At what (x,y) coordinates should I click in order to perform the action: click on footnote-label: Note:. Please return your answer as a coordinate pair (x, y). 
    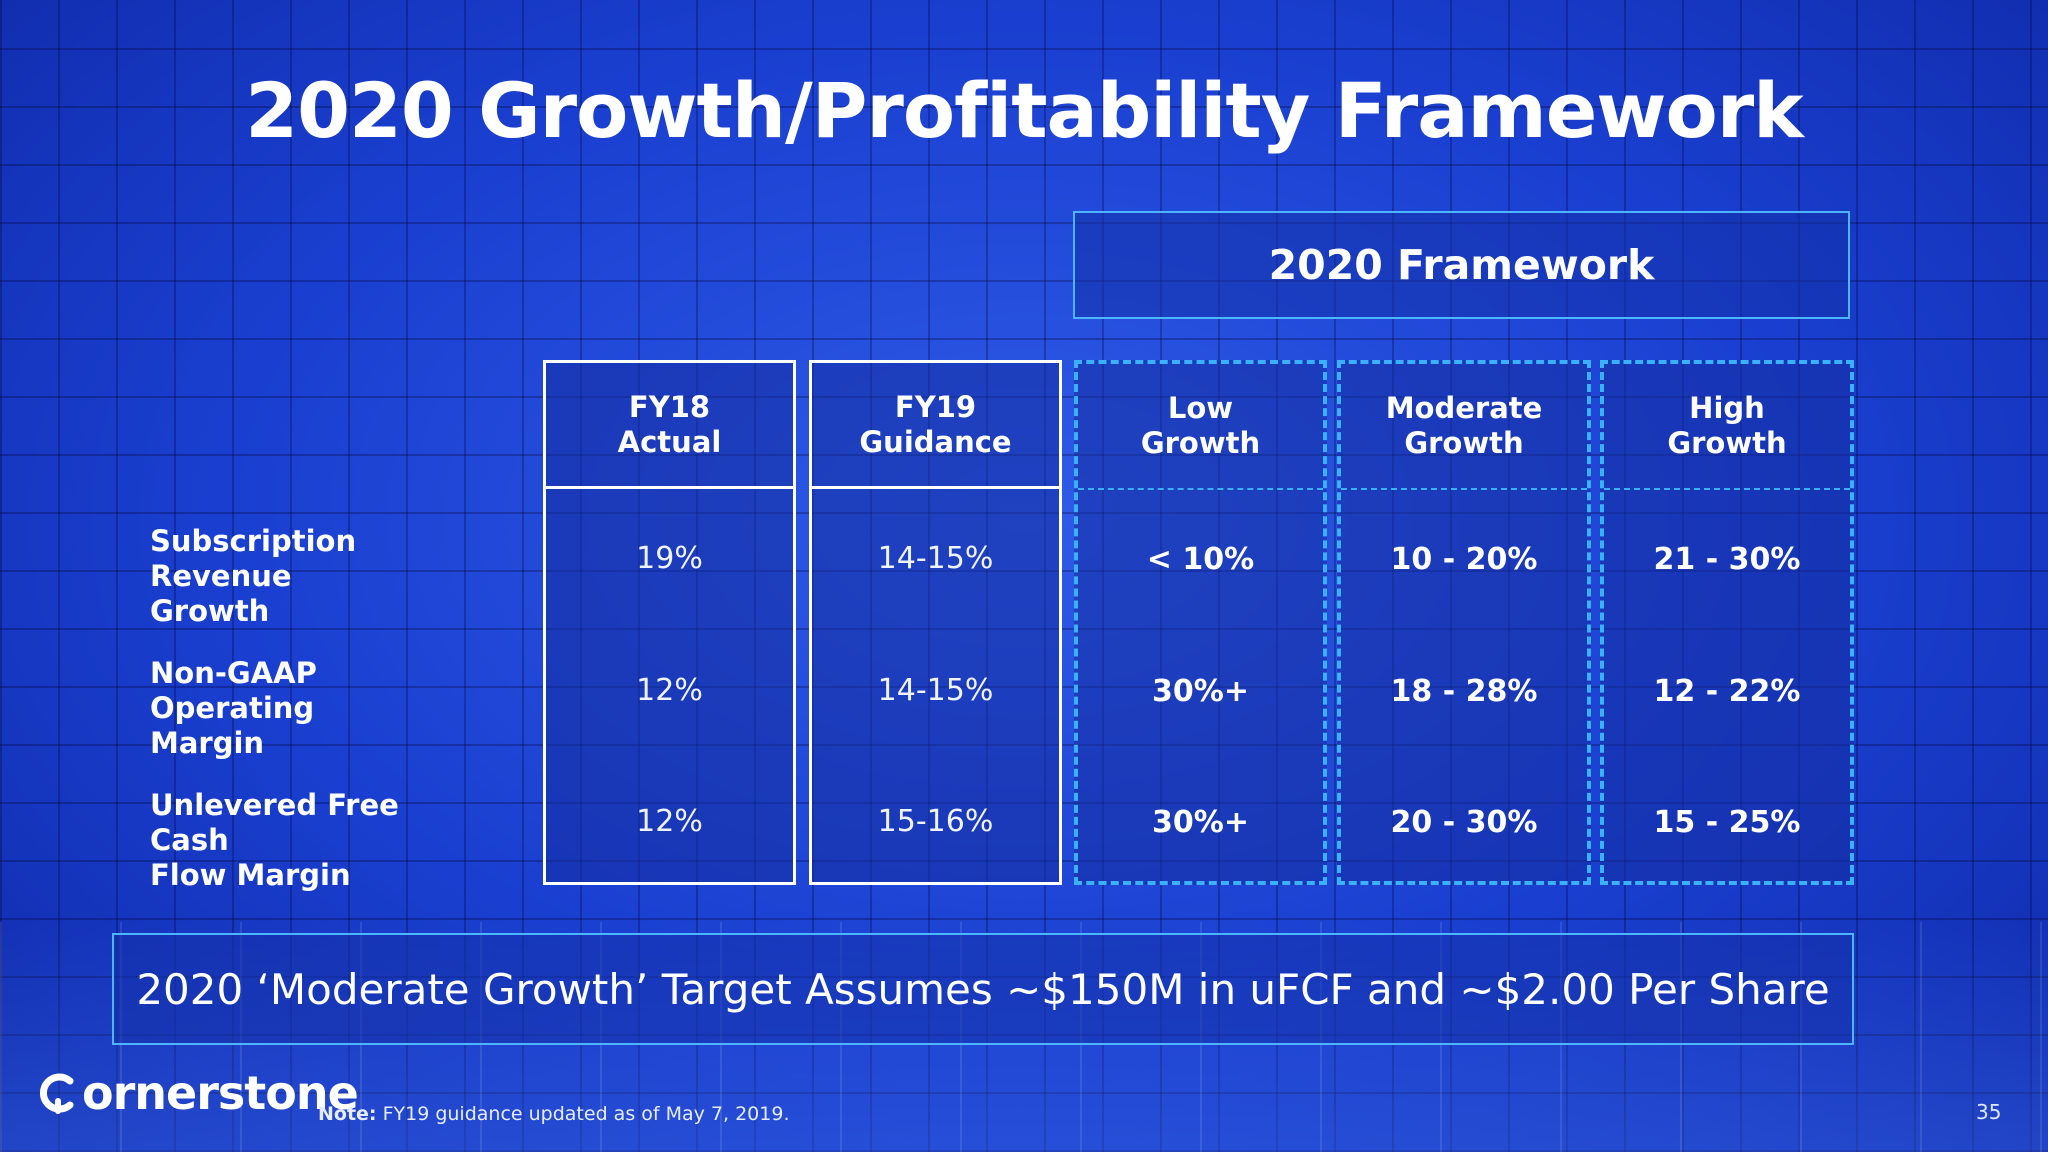
    Looking at the image, I should click on (347, 1114).